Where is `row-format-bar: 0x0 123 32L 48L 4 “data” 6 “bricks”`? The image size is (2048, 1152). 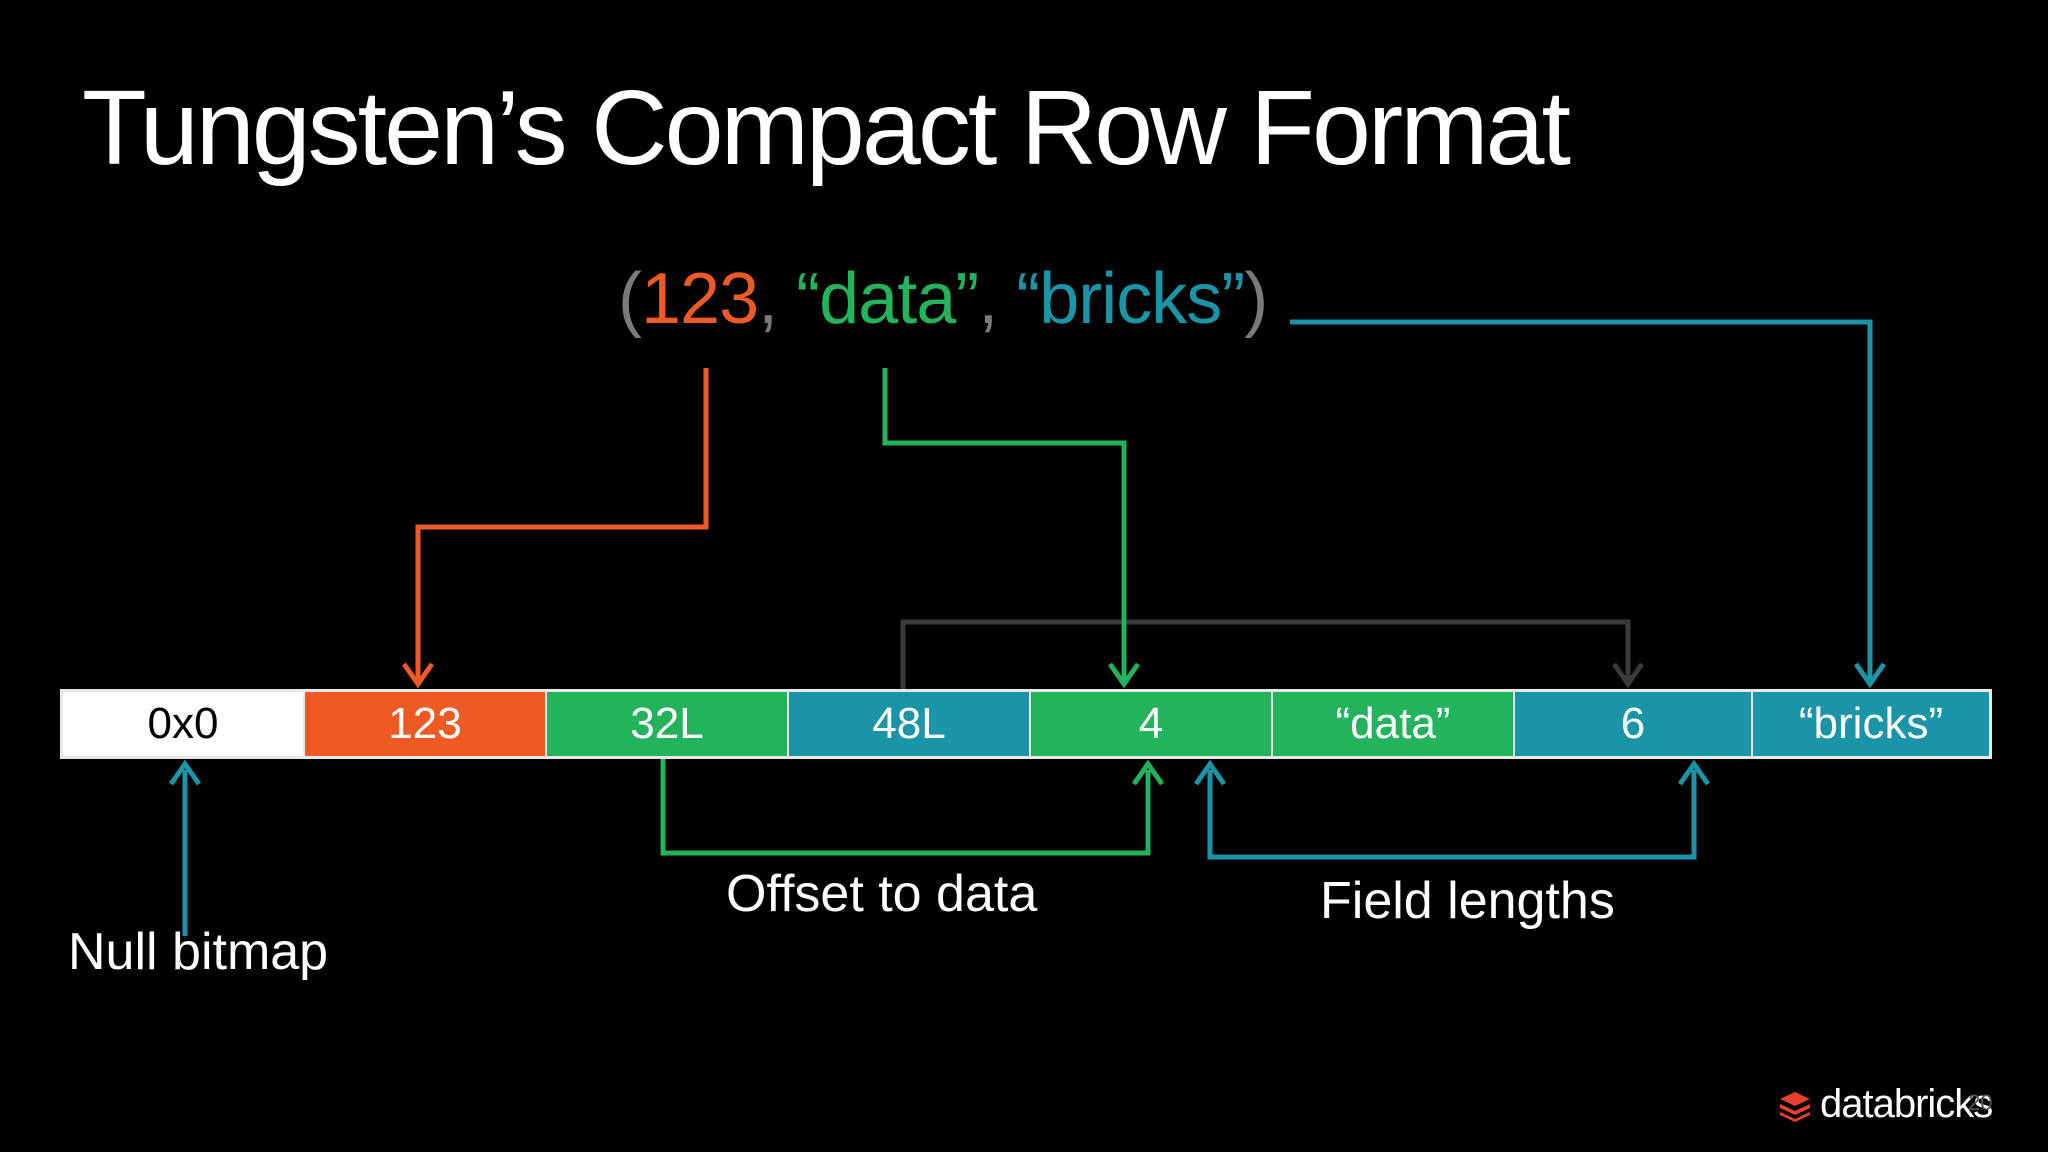
row-format-bar: 0x0 123 32L 48L 4 “data” 6 “bricks” is located at coordinates (1026, 724).